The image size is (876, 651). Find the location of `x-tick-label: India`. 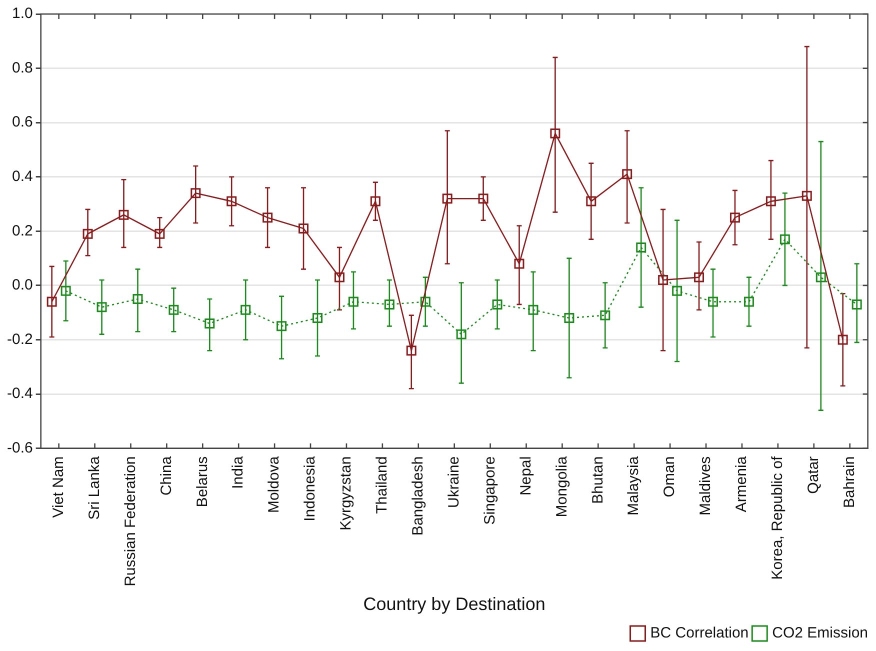

x-tick-label: India is located at coordinates (238, 472).